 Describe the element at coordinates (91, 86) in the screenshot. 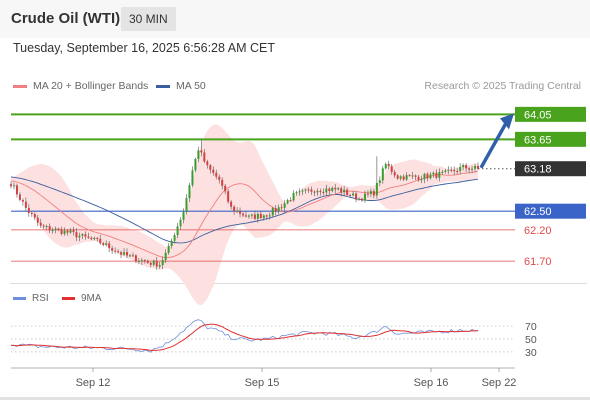

I see `ma20-label: MA 20 + Bollinger Bands` at that location.